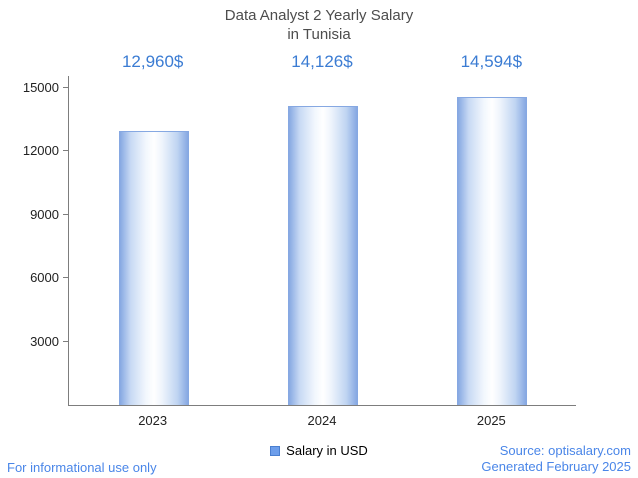  What do you see at coordinates (44, 341) in the screenshot?
I see `y-tick-label: 3000` at bounding box center [44, 341].